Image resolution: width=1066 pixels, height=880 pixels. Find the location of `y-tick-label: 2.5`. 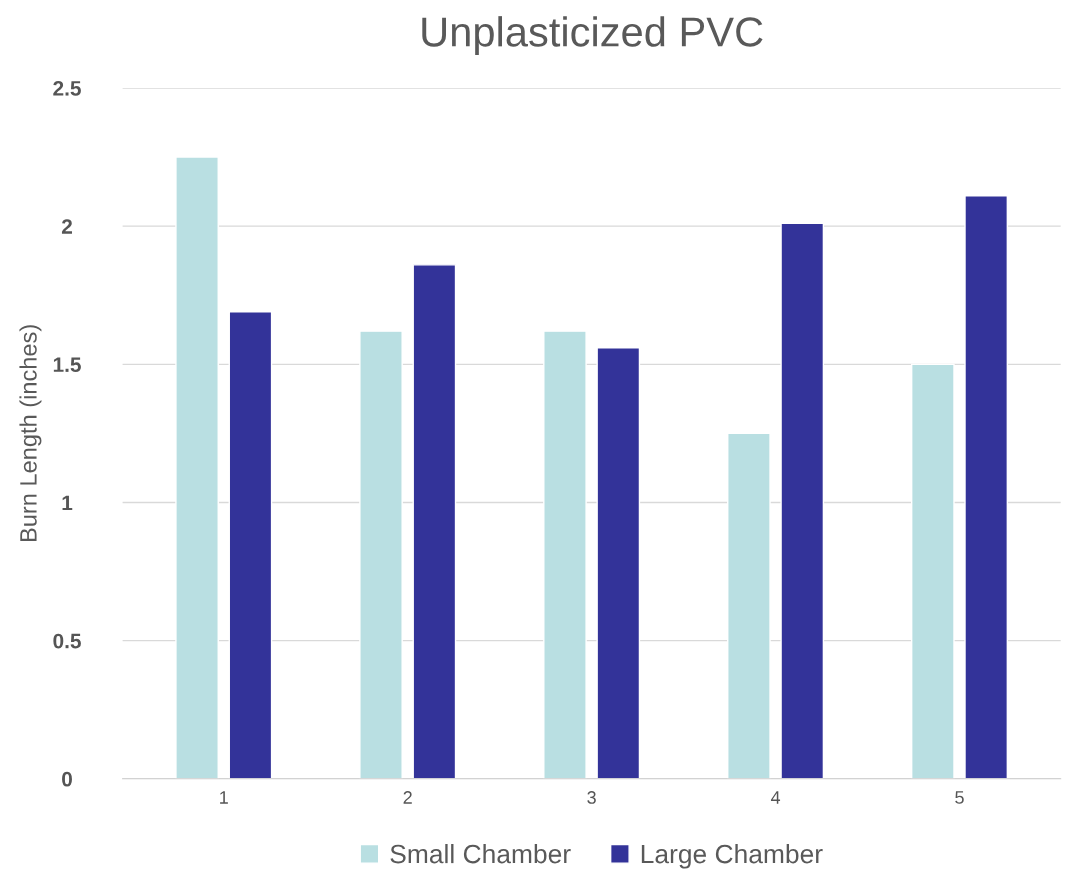

y-tick-label: 2.5 is located at coordinates (67, 88).